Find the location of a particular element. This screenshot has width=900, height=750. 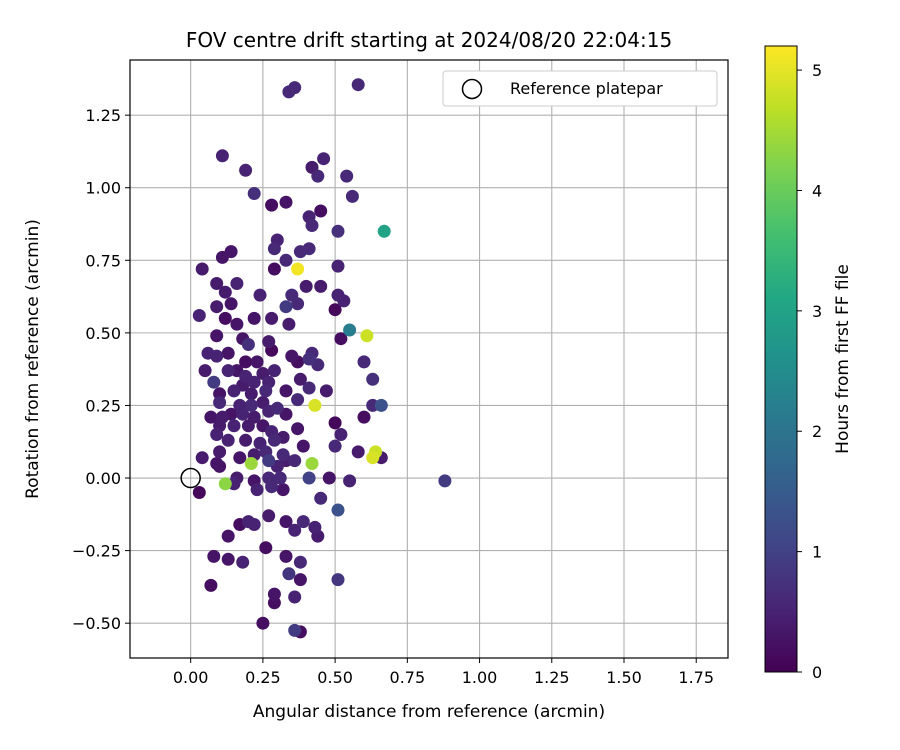

reference-platepar-marker is located at coordinates (190, 478).